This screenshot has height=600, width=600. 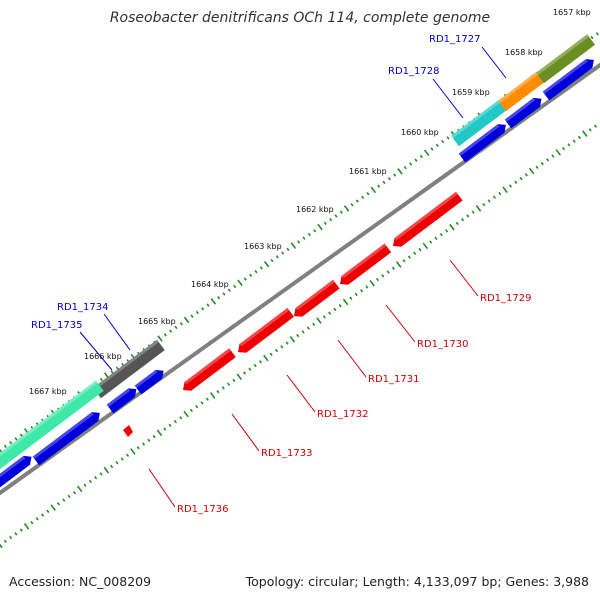 What do you see at coordinates (207, 366) in the screenshot?
I see `gene-rd1-1733-highlight` at bounding box center [207, 366].